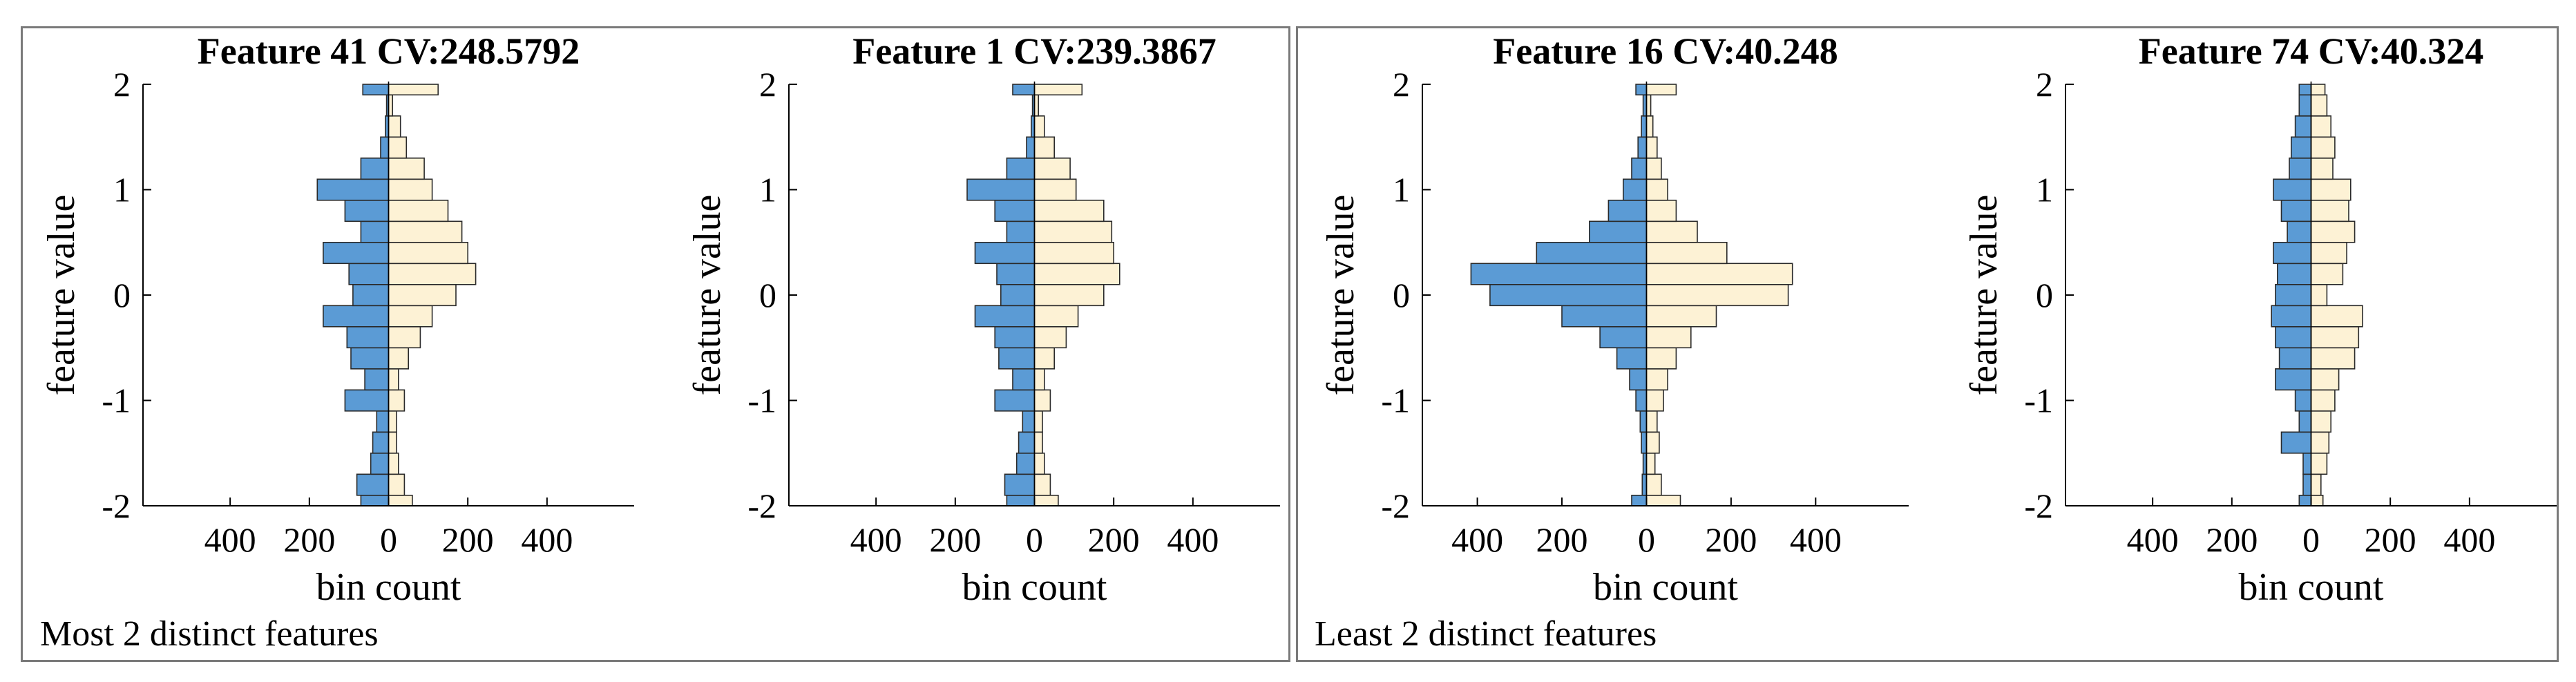  What do you see at coordinates (876, 539) in the screenshot?
I see `x-tick-label-2-0: 400` at bounding box center [876, 539].